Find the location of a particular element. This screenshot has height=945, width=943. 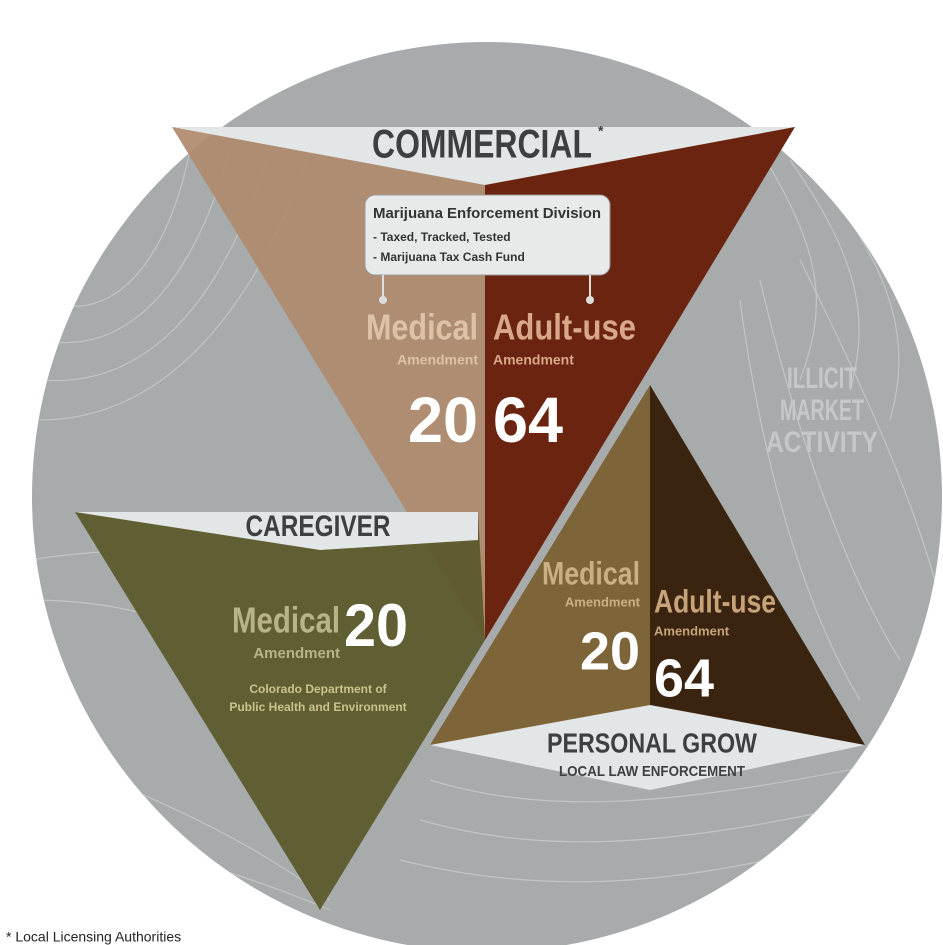

box-title: Marijuana Enforcement Division is located at coordinates (487, 213).